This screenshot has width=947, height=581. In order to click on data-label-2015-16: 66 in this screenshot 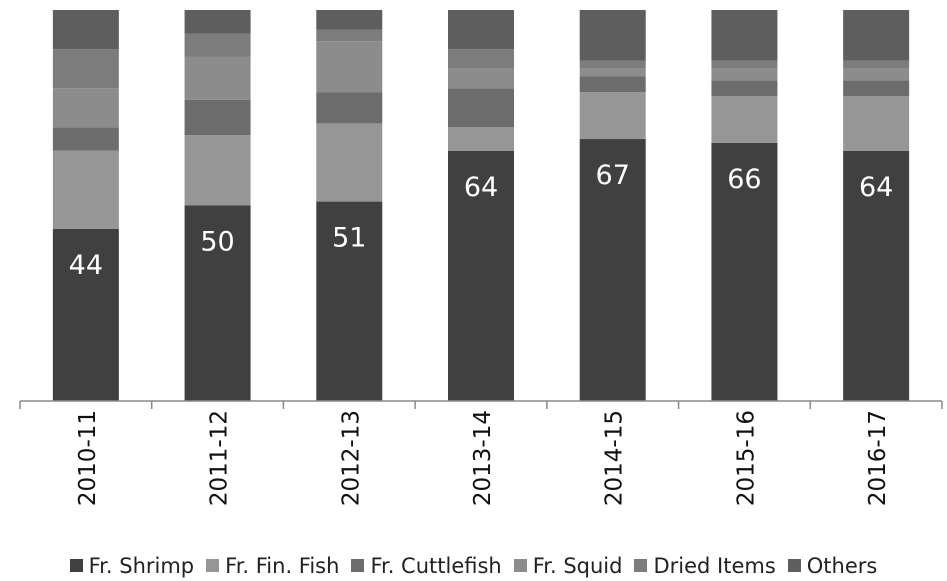, I will do `click(744, 179)`.